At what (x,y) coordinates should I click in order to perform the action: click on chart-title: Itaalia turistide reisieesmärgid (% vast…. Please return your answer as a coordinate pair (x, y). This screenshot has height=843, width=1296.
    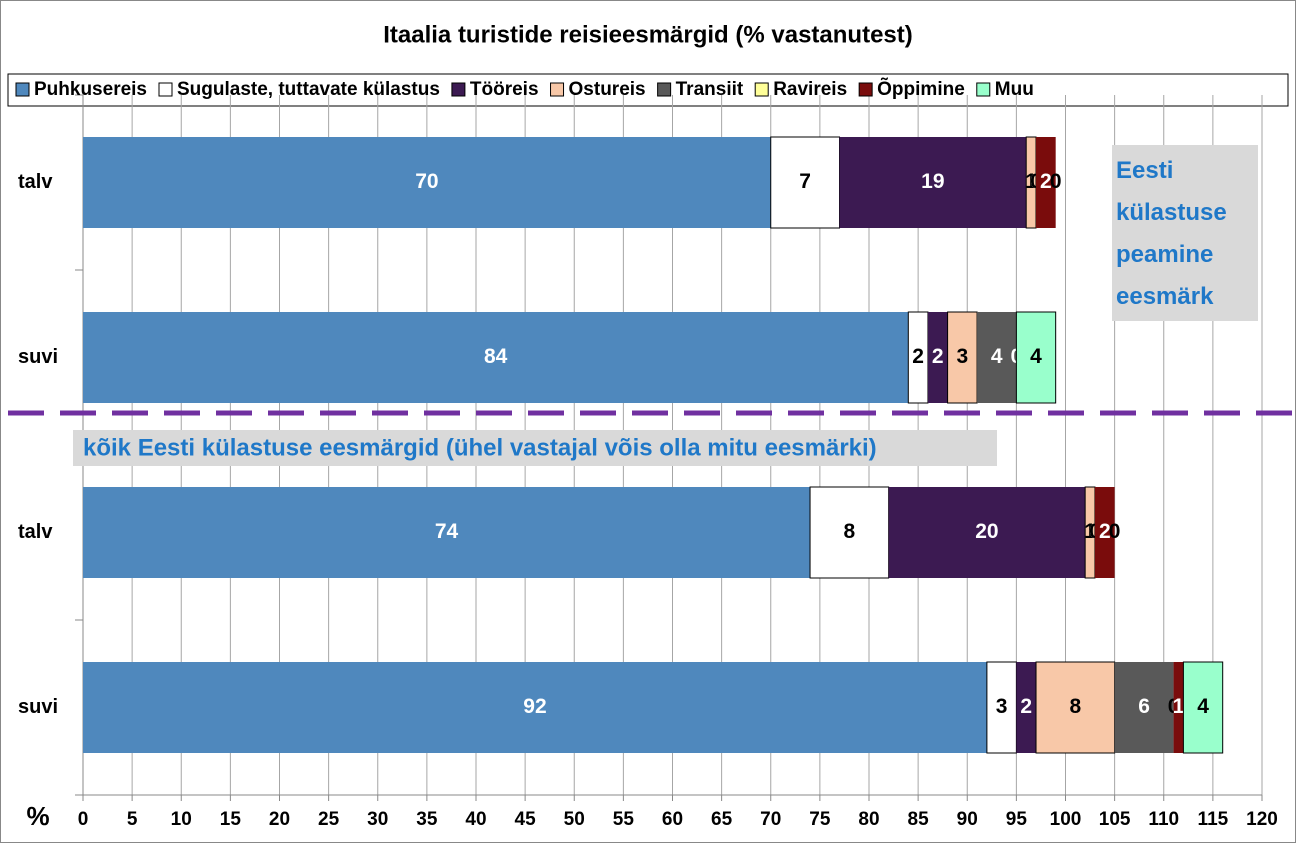
    Looking at the image, I should click on (648, 34).